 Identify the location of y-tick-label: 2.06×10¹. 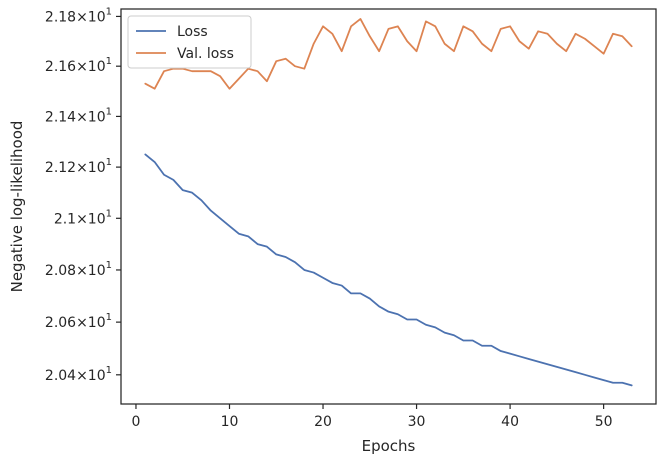
(78, 321).